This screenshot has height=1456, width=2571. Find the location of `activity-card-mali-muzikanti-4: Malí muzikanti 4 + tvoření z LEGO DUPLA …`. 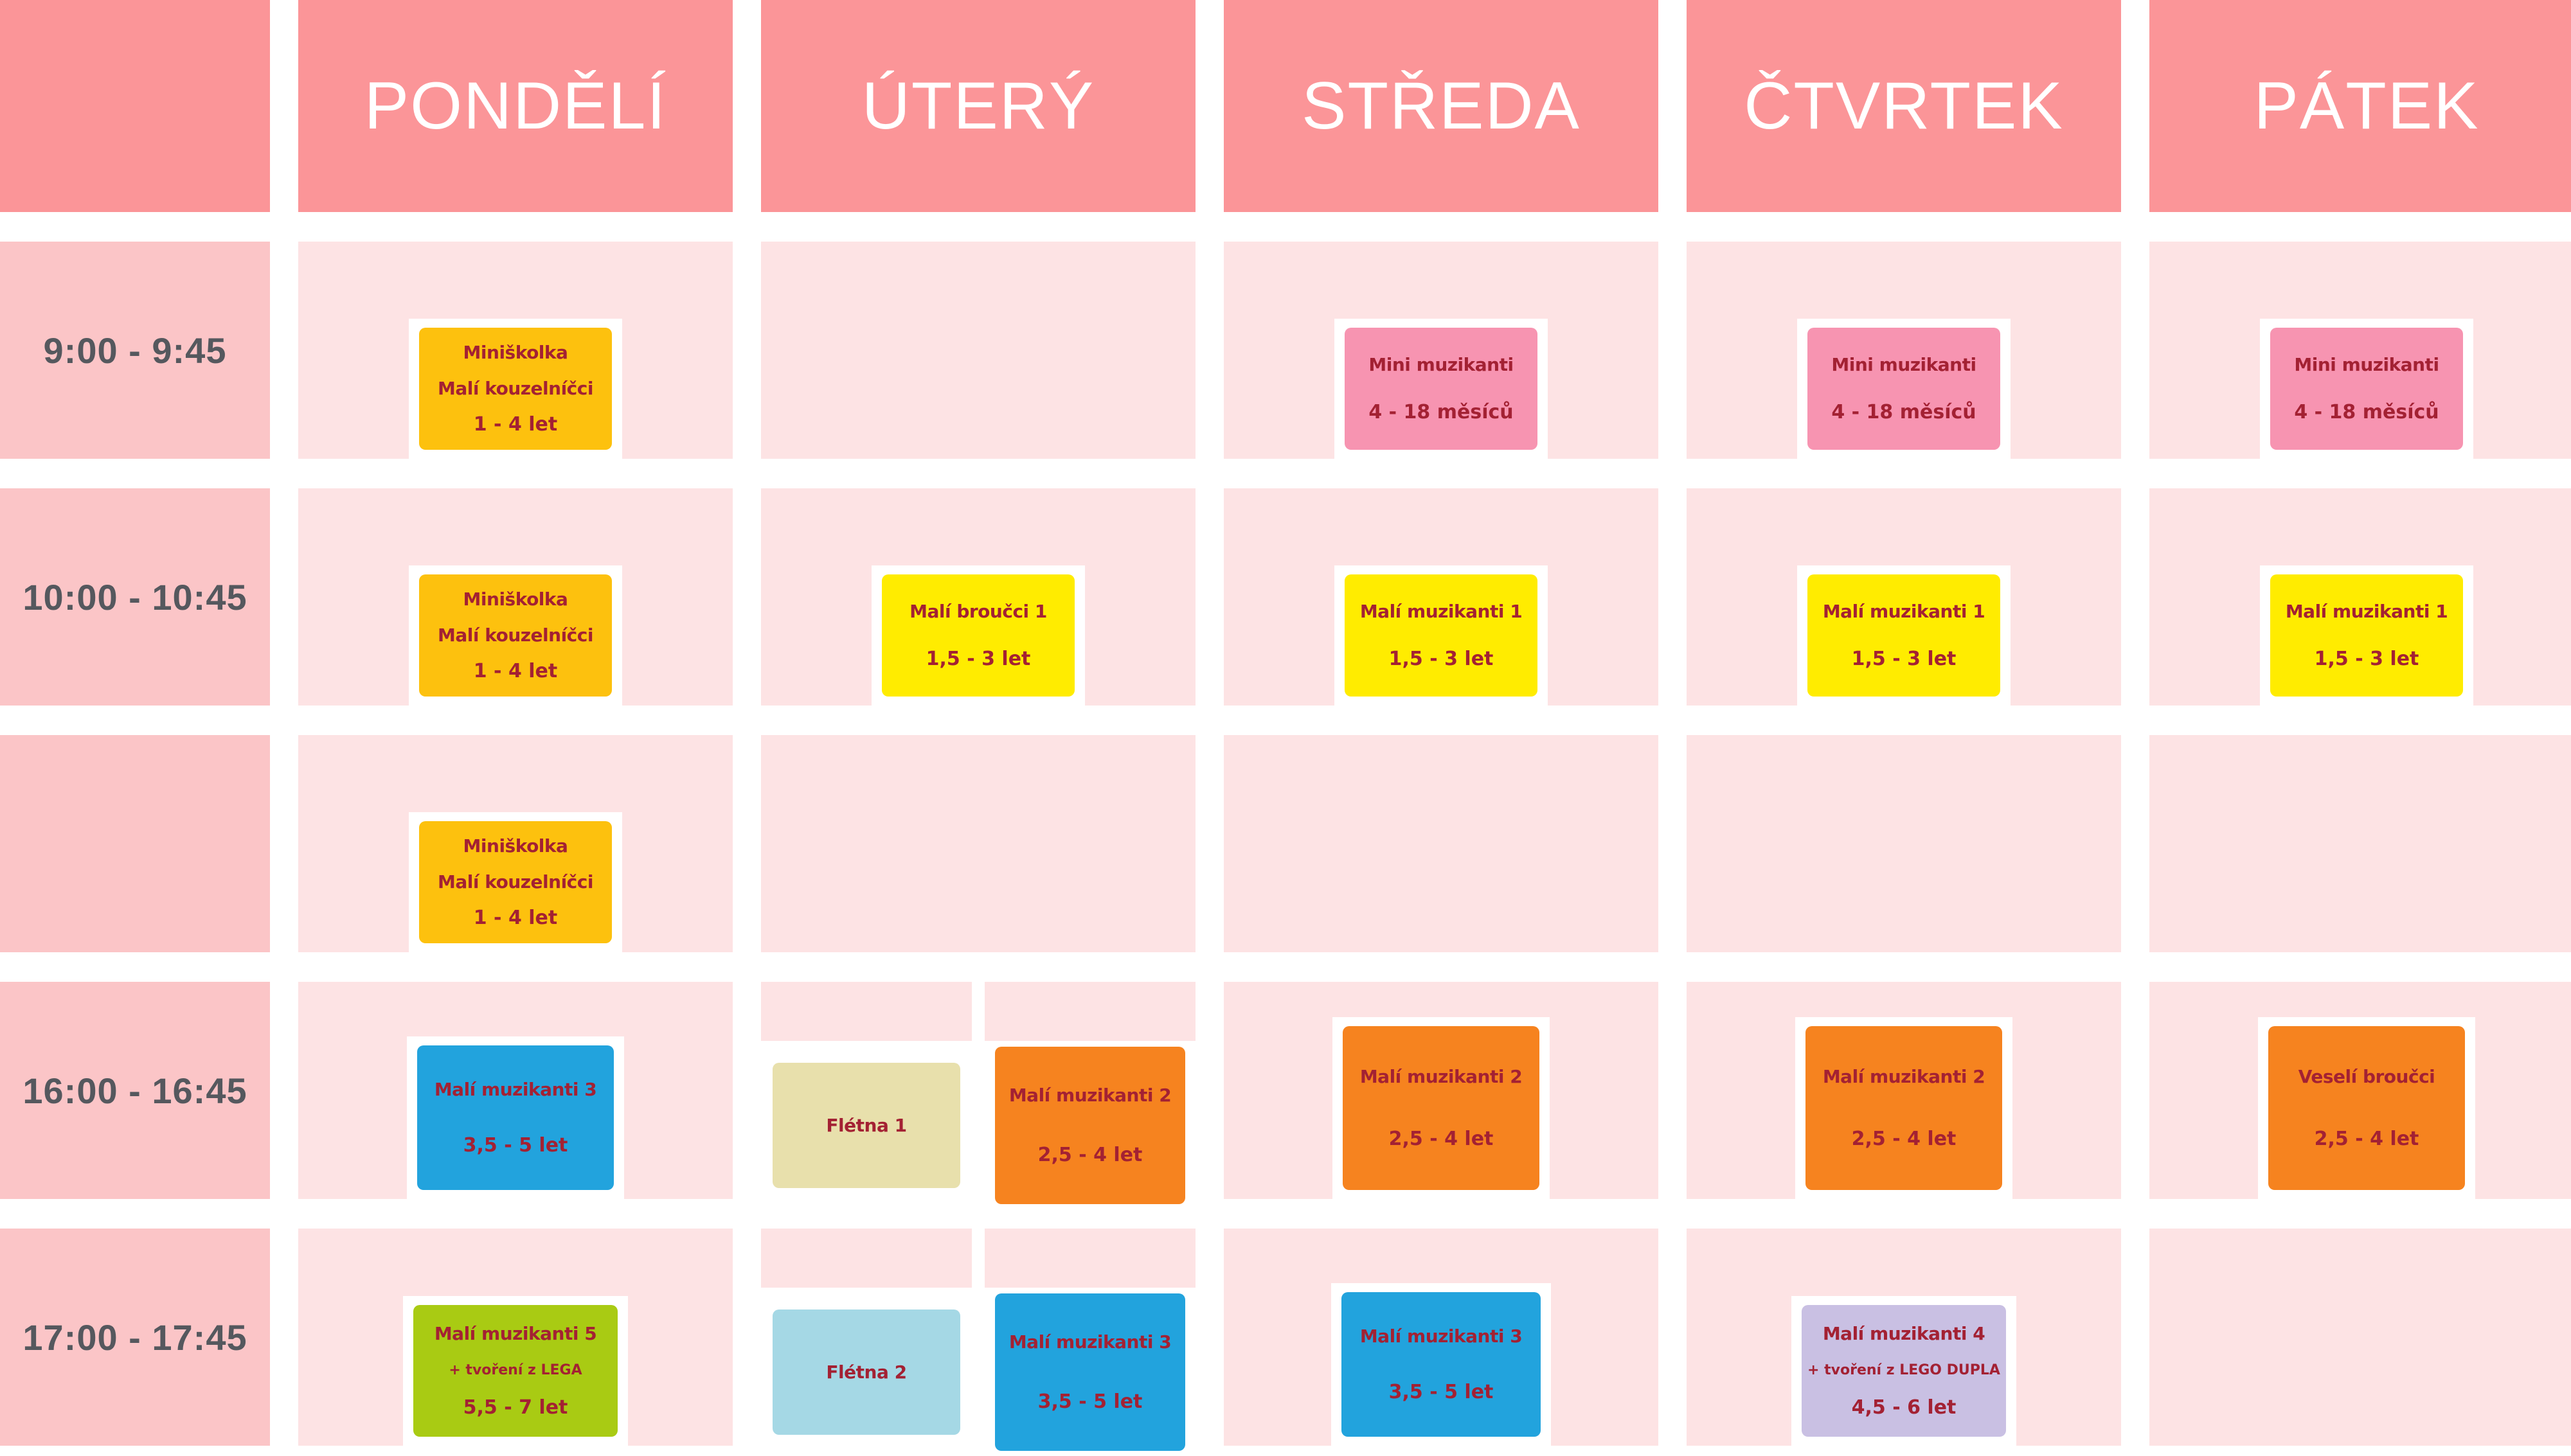

activity-card-mali-muzikanti-4: Malí muzikanti 4 + tvoření z LEGO DUPLA … is located at coordinates (1904, 1371).